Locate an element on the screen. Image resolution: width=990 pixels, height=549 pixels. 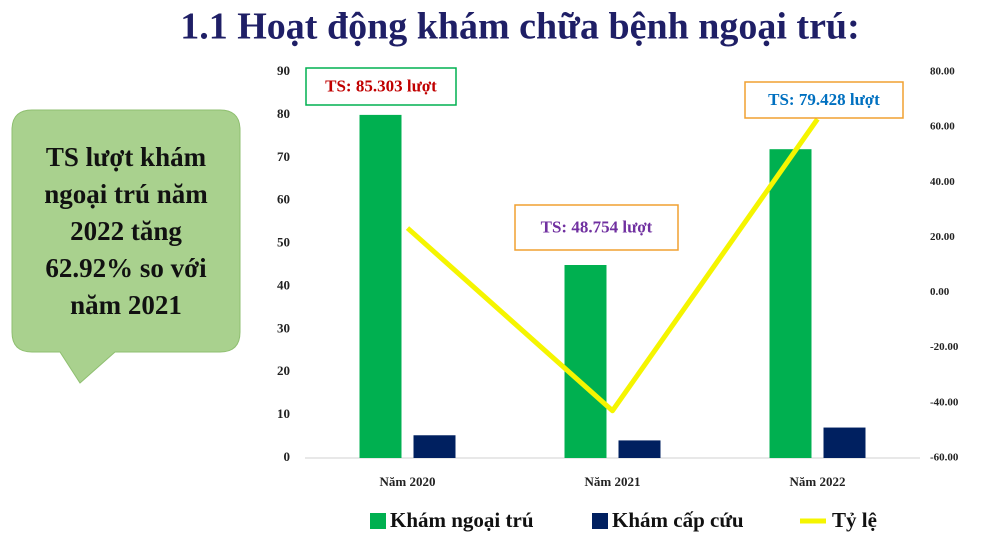
y2-tick-label: 80.00 is located at coordinates (942, 72).